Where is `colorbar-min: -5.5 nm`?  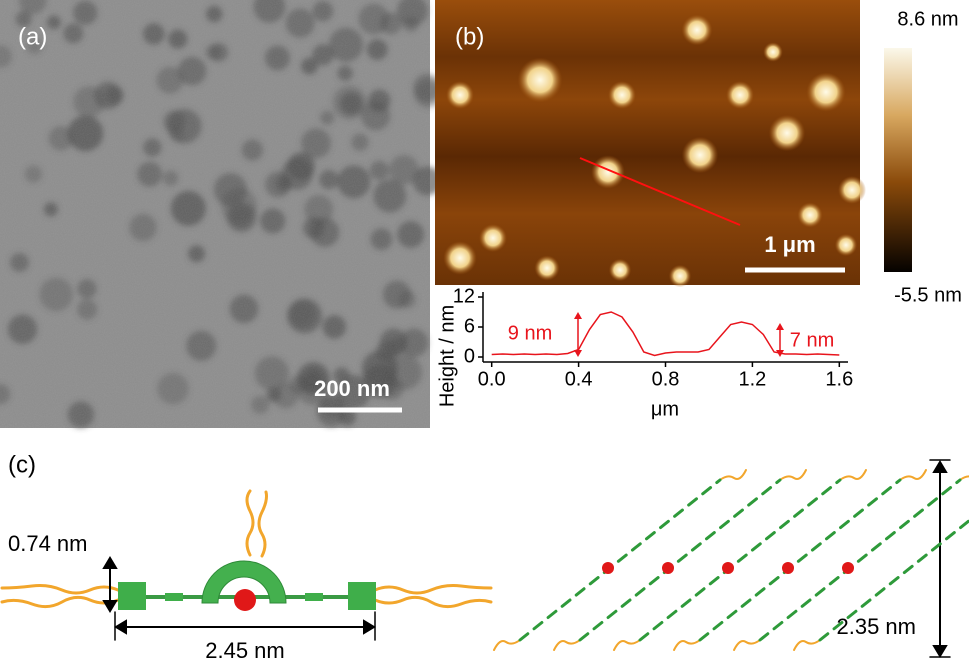
colorbar-min: -5.5 nm is located at coordinates (928, 295).